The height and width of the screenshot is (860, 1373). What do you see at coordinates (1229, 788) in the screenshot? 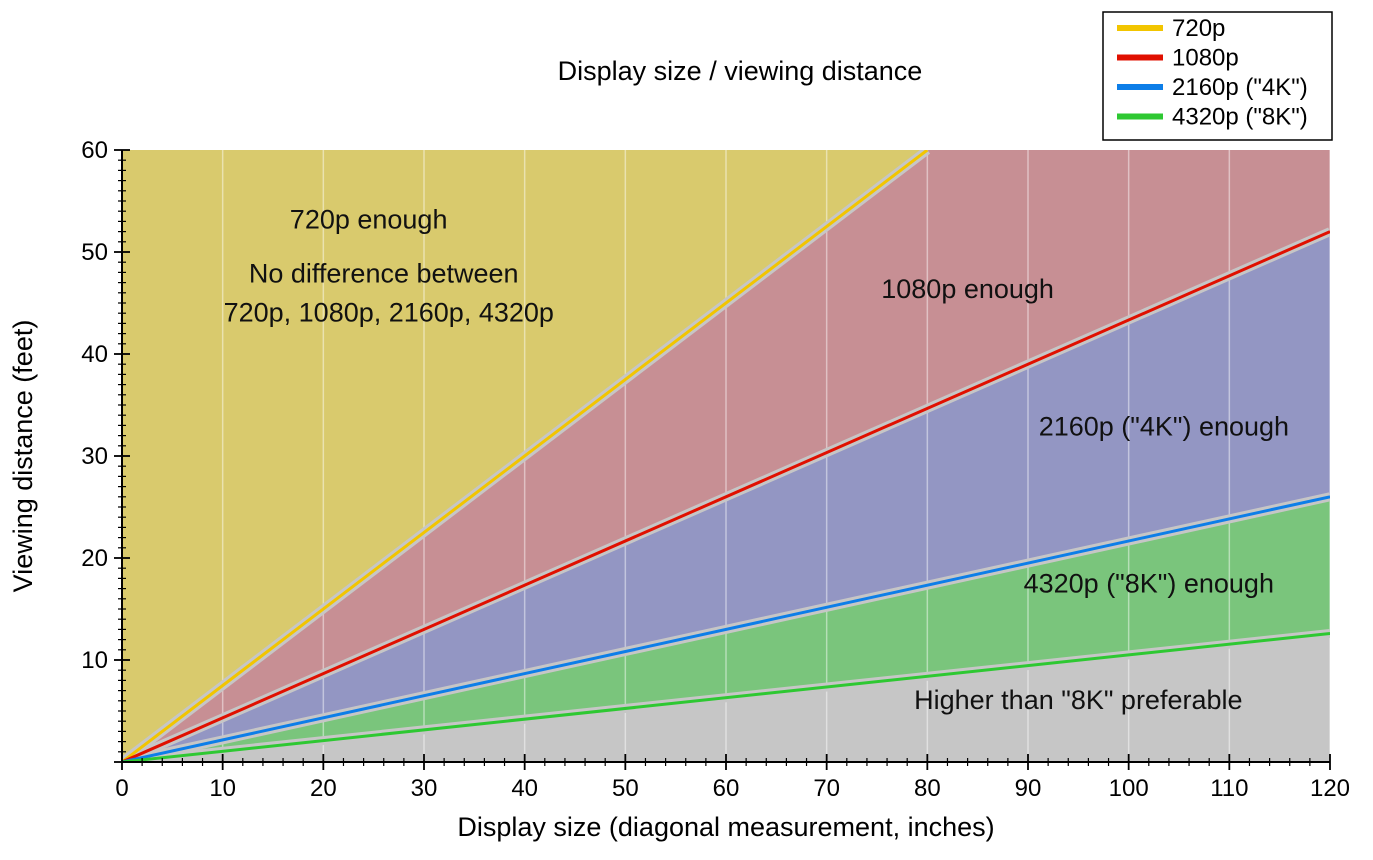
I see `x-tick-label: 110` at bounding box center [1229, 788].